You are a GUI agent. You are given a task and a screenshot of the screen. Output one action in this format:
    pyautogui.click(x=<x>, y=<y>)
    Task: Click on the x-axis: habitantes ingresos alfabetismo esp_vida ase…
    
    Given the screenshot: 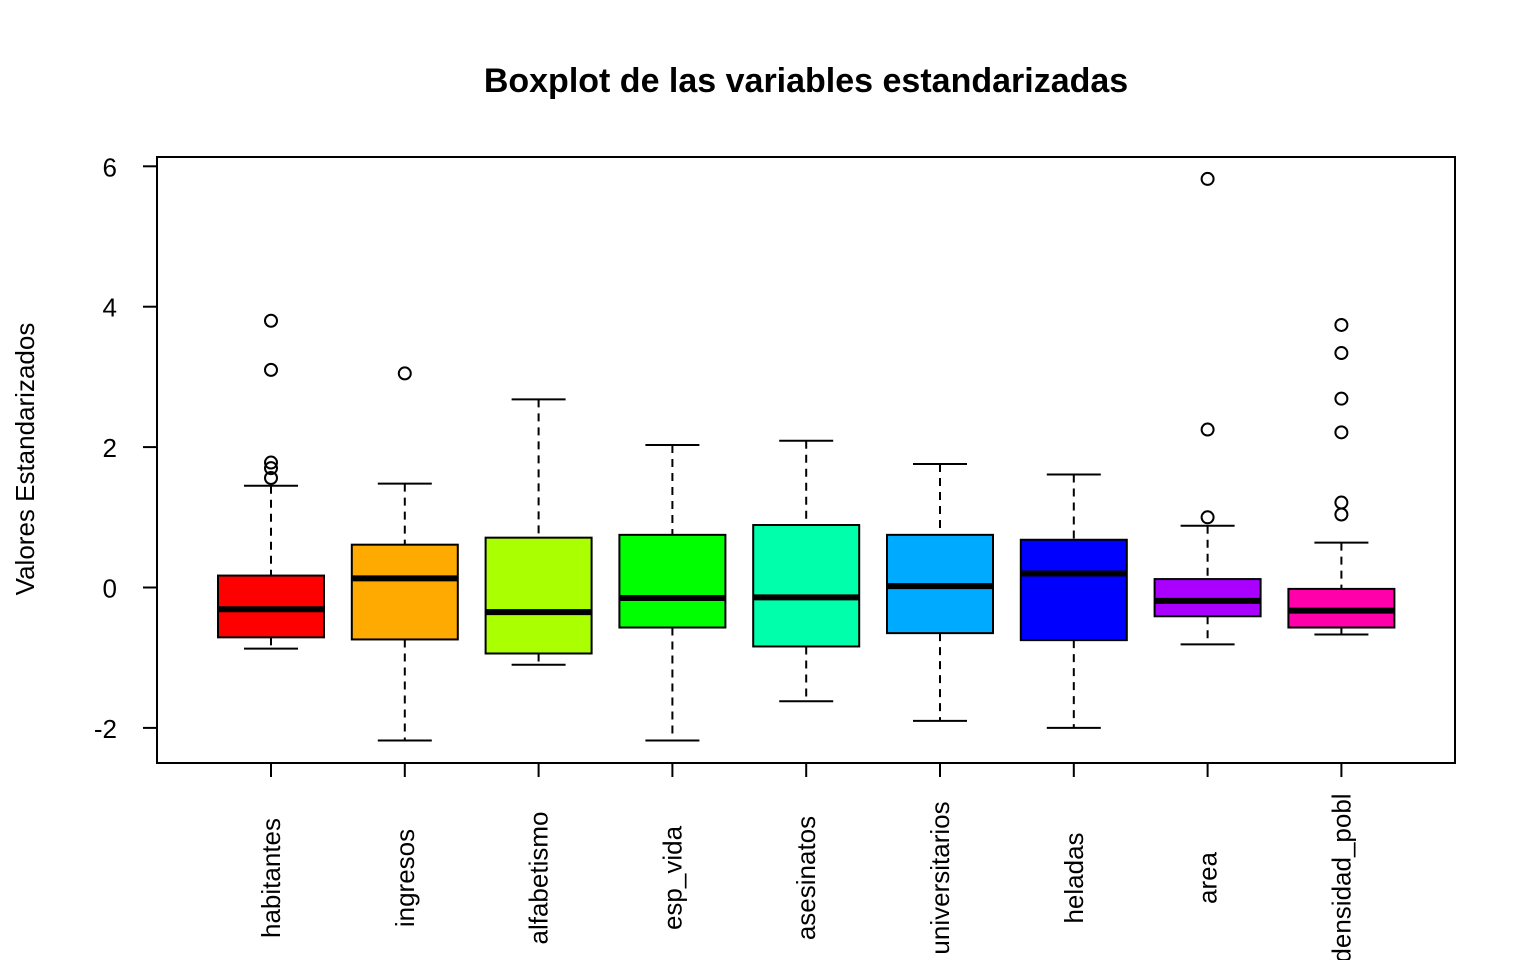 What is the action you would take?
    pyautogui.click(x=806, y=861)
    